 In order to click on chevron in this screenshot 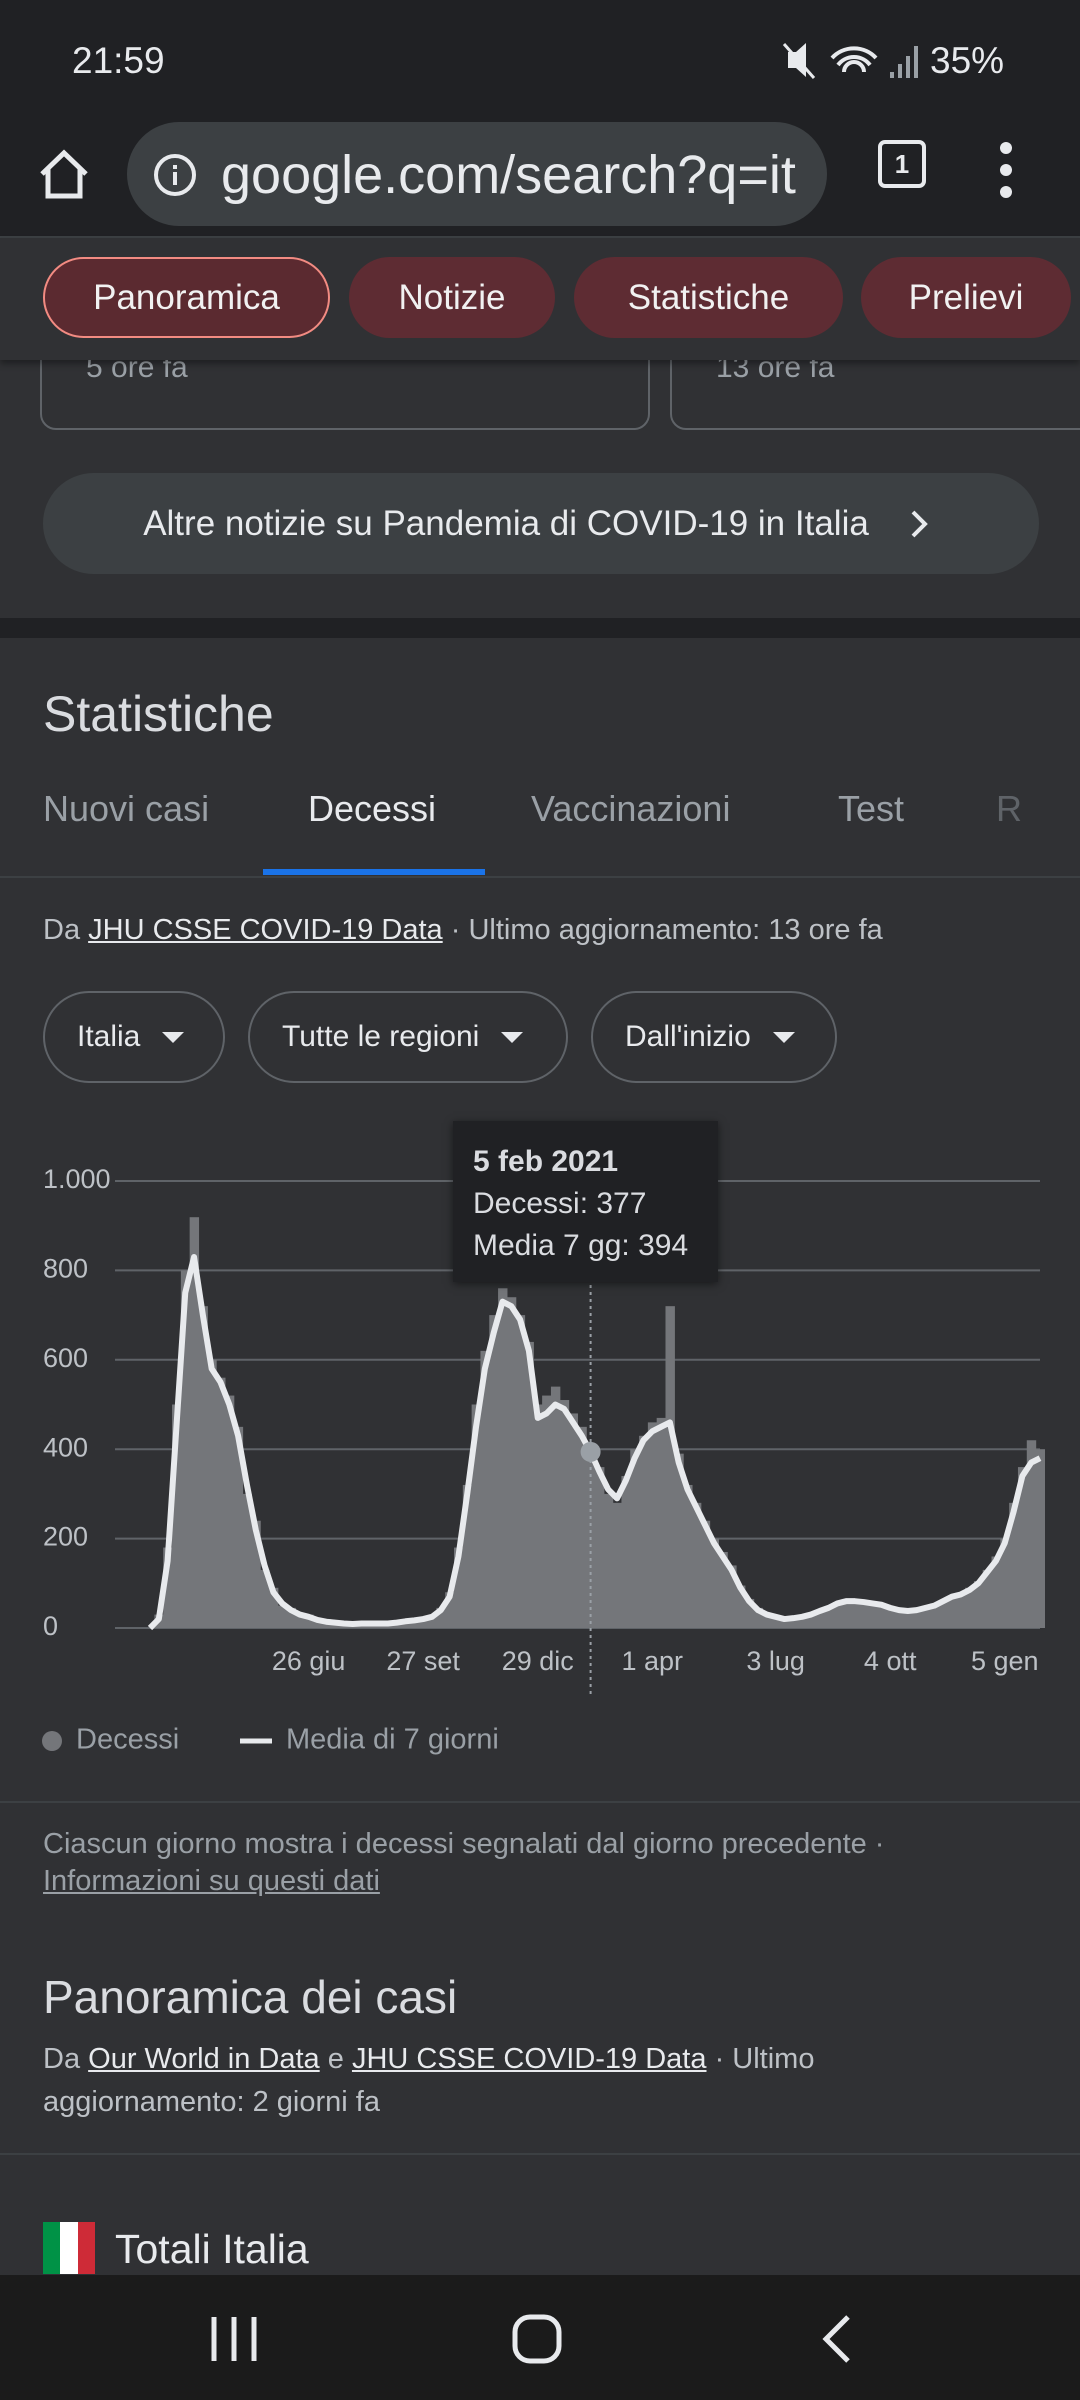, I will do `click(919, 523)`.